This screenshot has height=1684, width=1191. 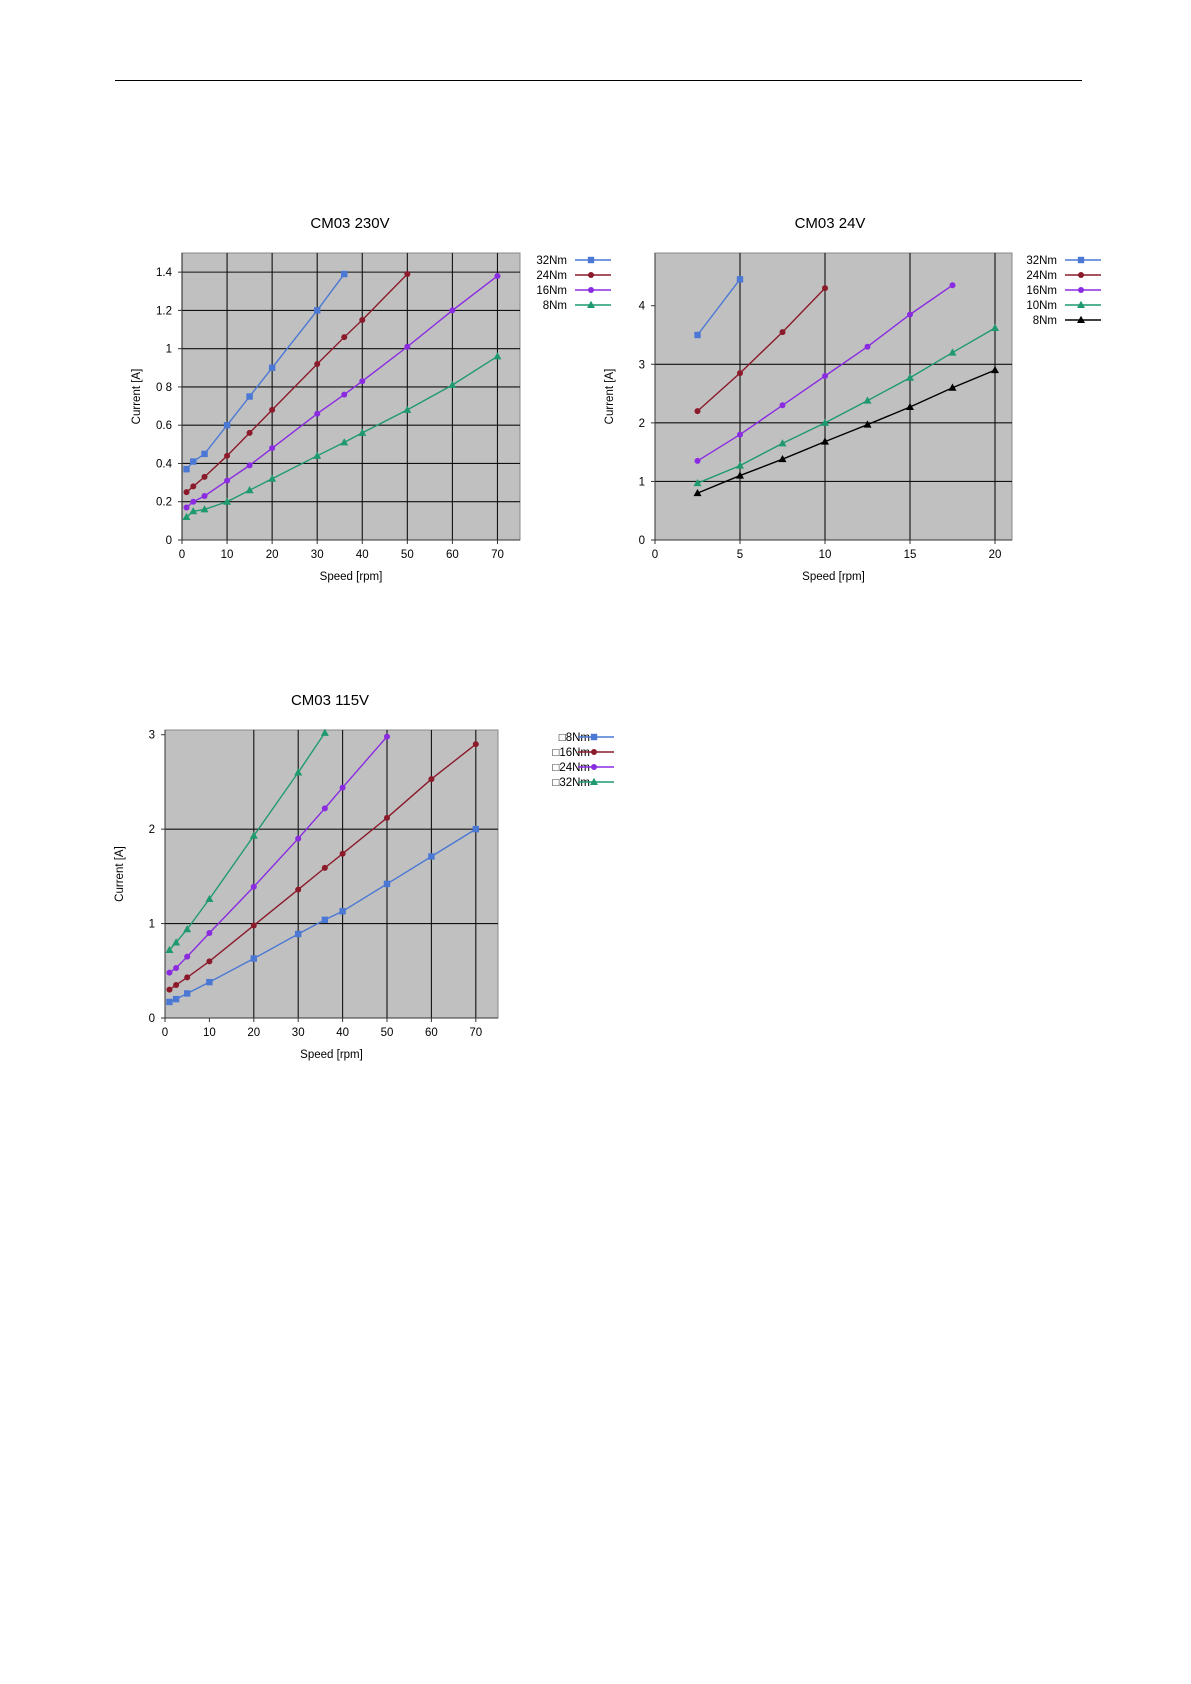 I want to click on y-tick-label: 3, so click(x=152, y=736).